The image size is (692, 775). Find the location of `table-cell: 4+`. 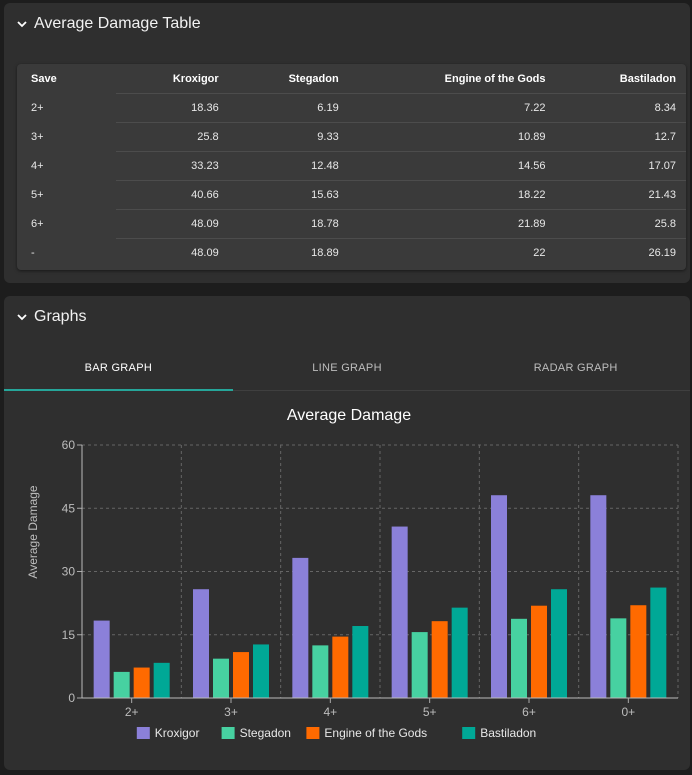

table-cell: 4+ is located at coordinates (37, 166).